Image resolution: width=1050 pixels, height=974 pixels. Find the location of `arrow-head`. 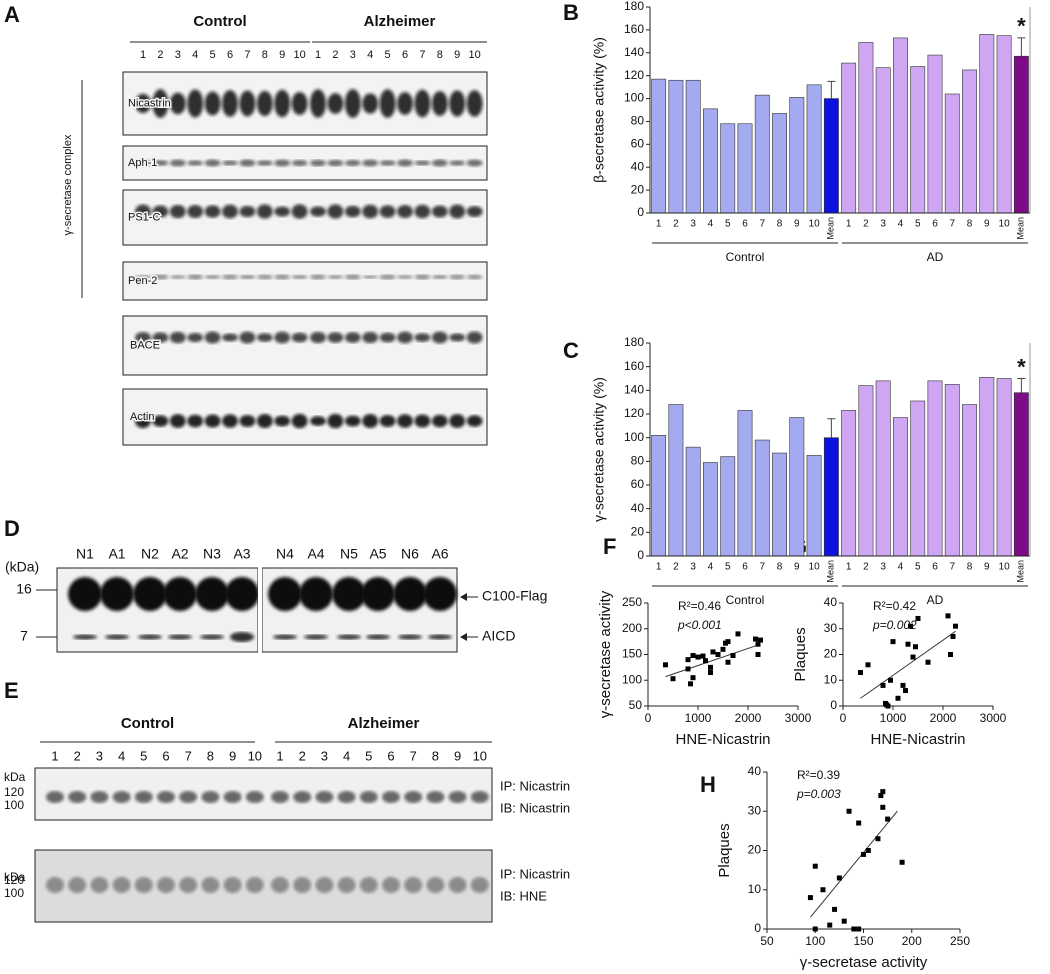

arrow-head is located at coordinates (463, 597).